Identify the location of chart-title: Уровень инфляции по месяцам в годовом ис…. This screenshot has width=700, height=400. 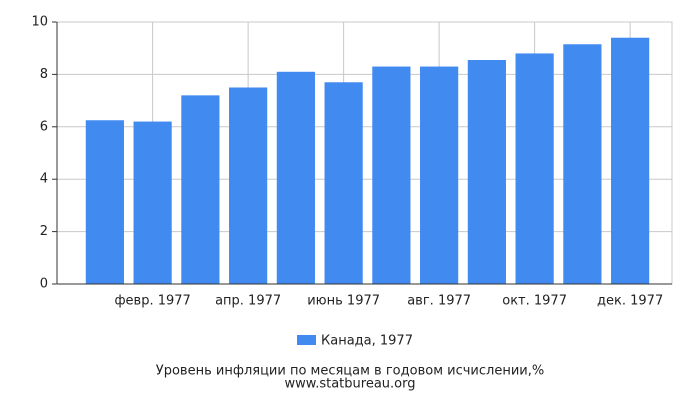
(350, 371).